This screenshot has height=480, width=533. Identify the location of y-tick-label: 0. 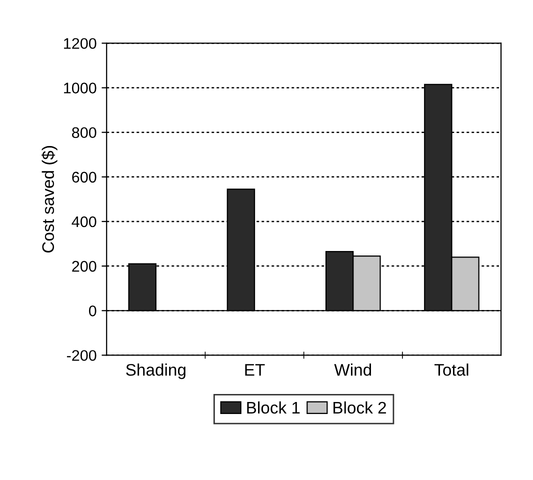
(92, 310).